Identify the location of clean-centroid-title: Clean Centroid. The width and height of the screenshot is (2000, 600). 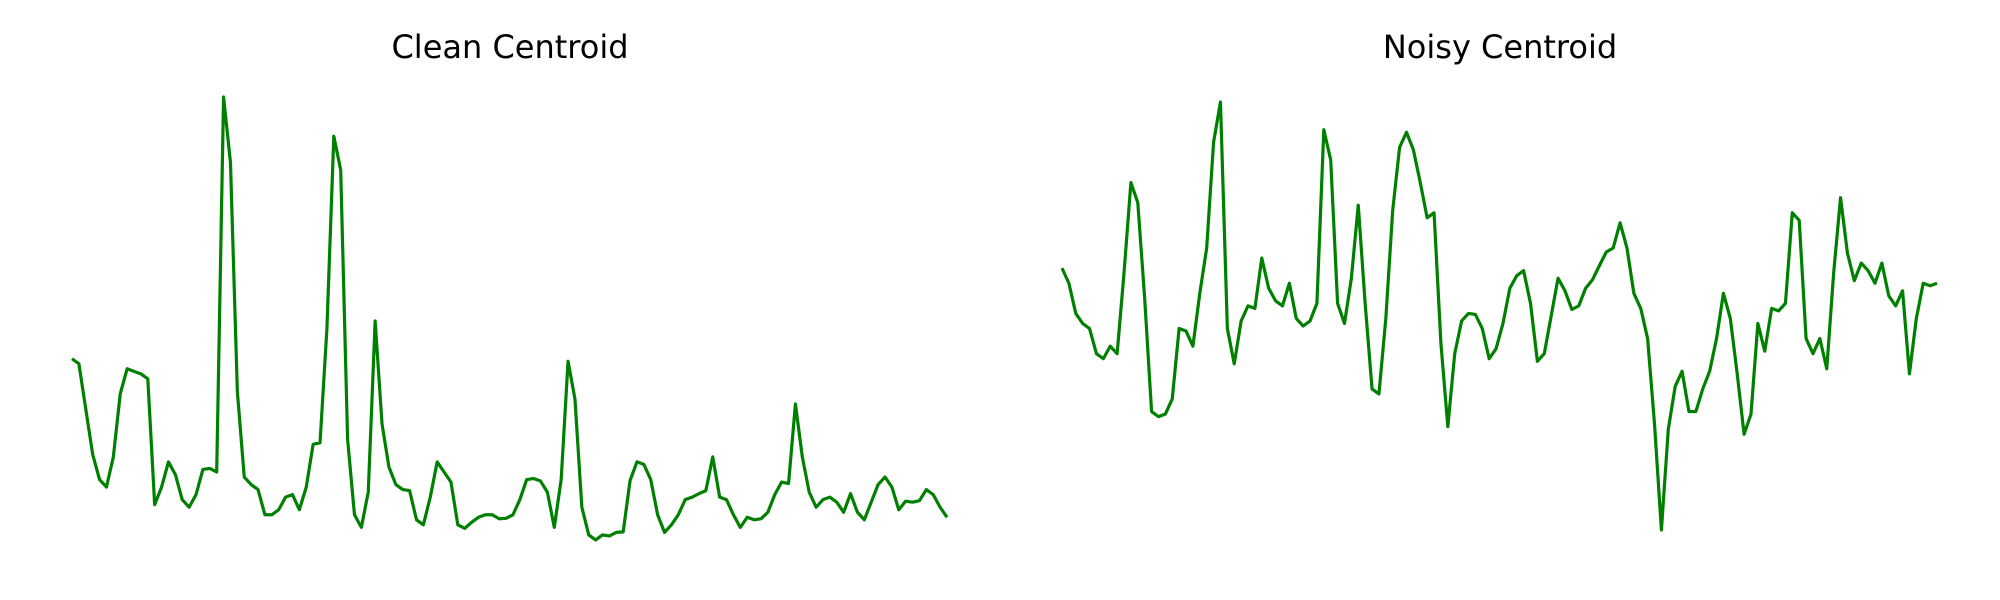
(509, 47).